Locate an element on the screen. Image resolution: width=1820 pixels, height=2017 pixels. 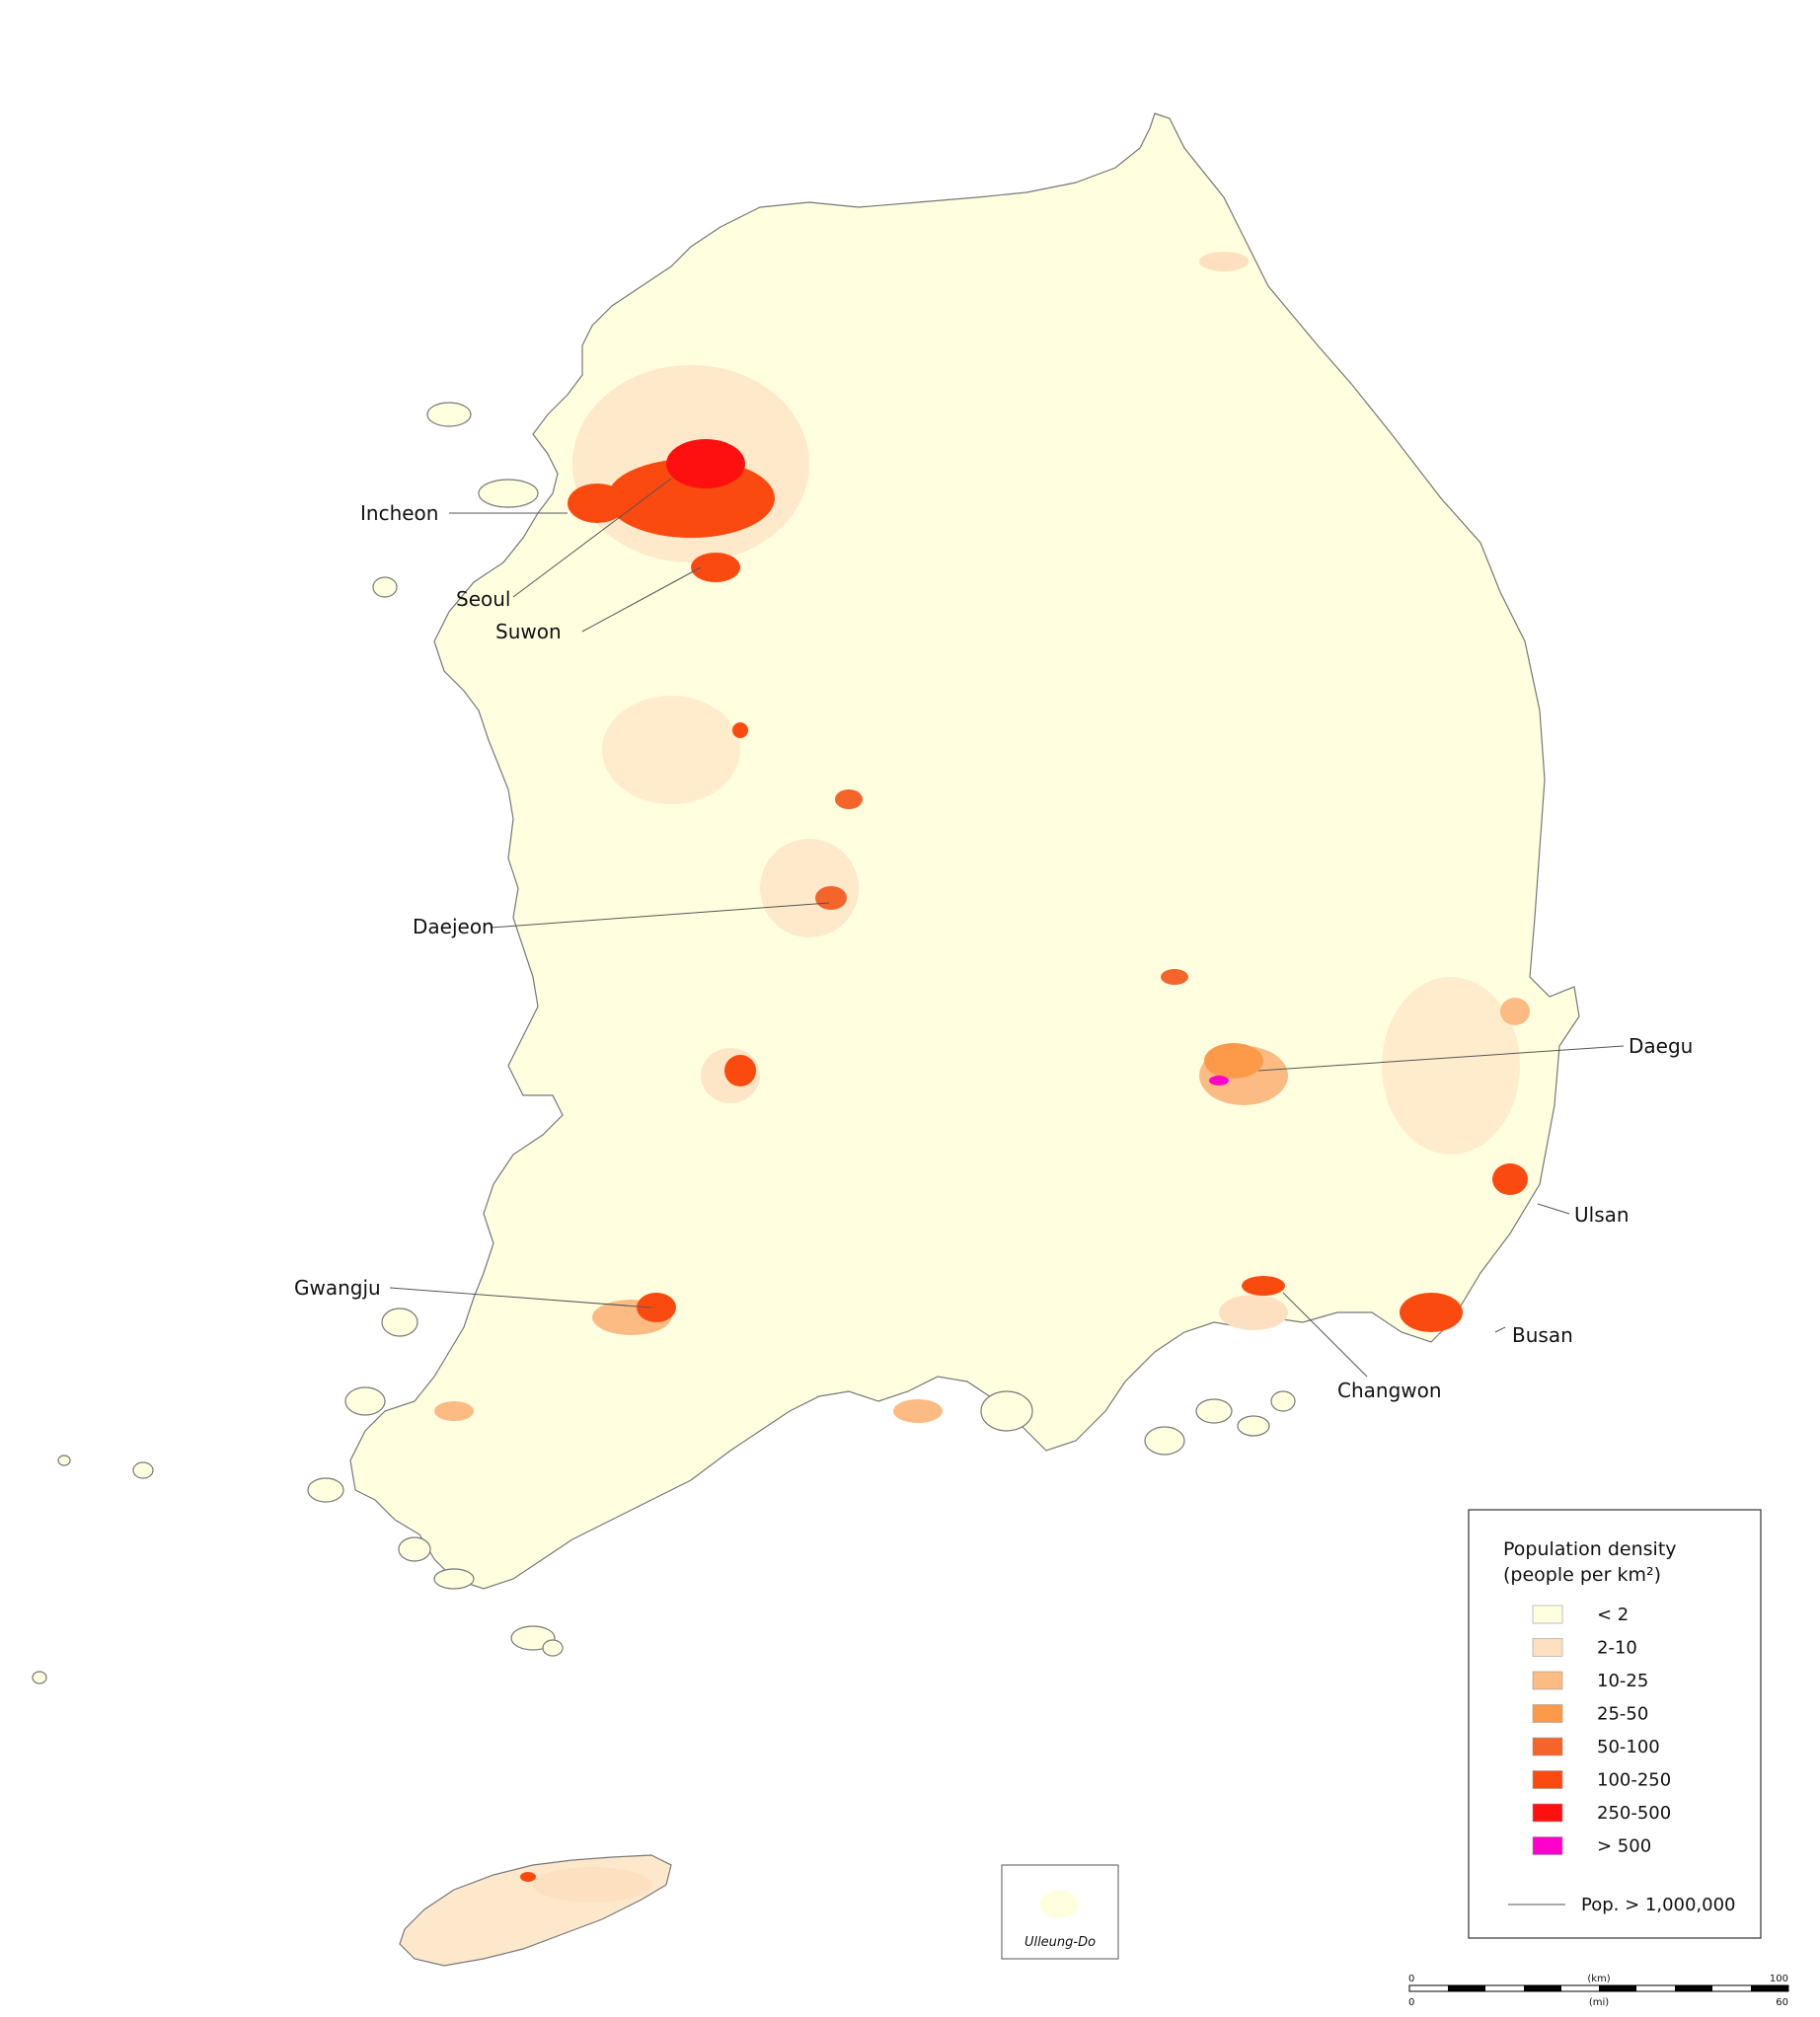
legend-line-label: Pop. > 1,000,000 is located at coordinates (1658, 1905).